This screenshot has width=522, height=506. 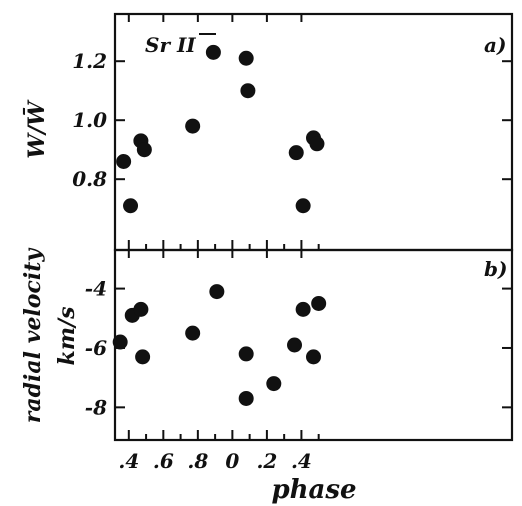 I want to click on panel-a-ylabel: W/W̄, so click(x=36, y=129).